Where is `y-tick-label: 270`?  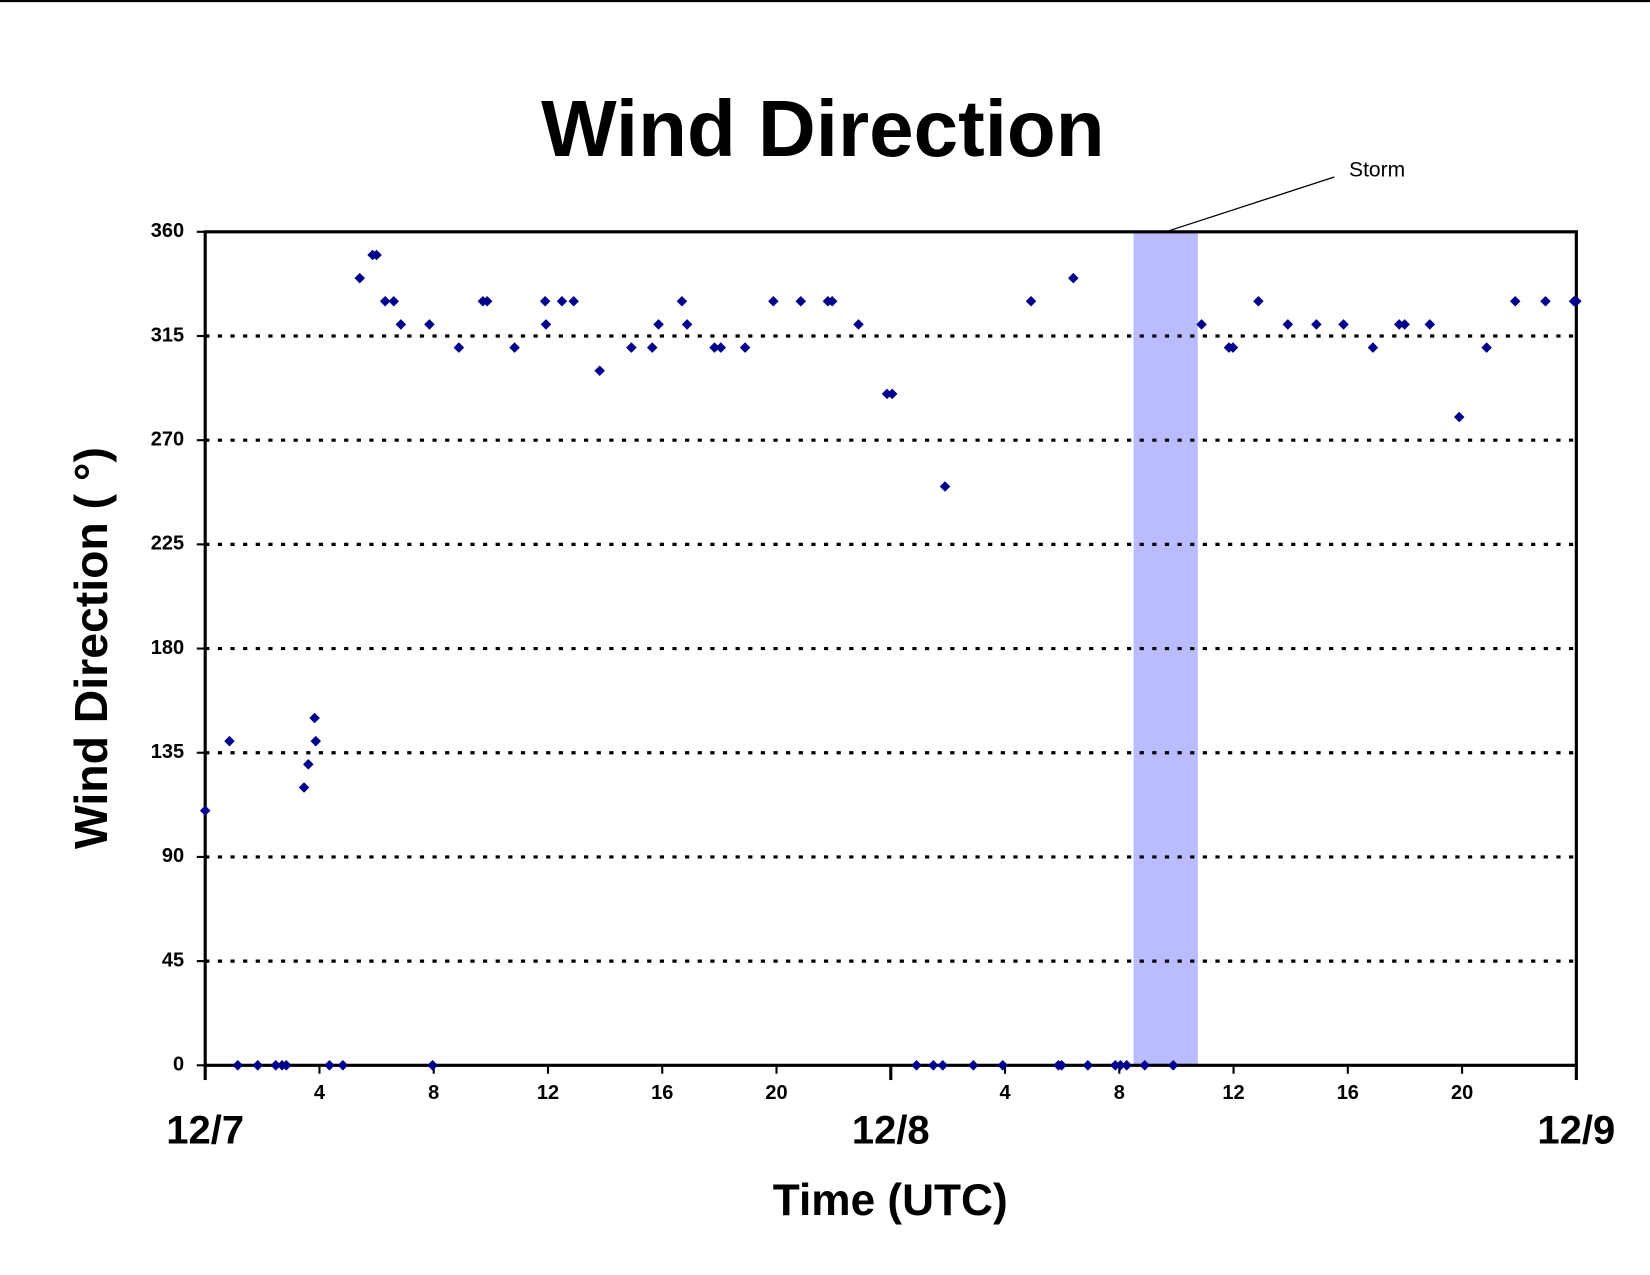 y-tick-label: 270 is located at coordinates (167, 439).